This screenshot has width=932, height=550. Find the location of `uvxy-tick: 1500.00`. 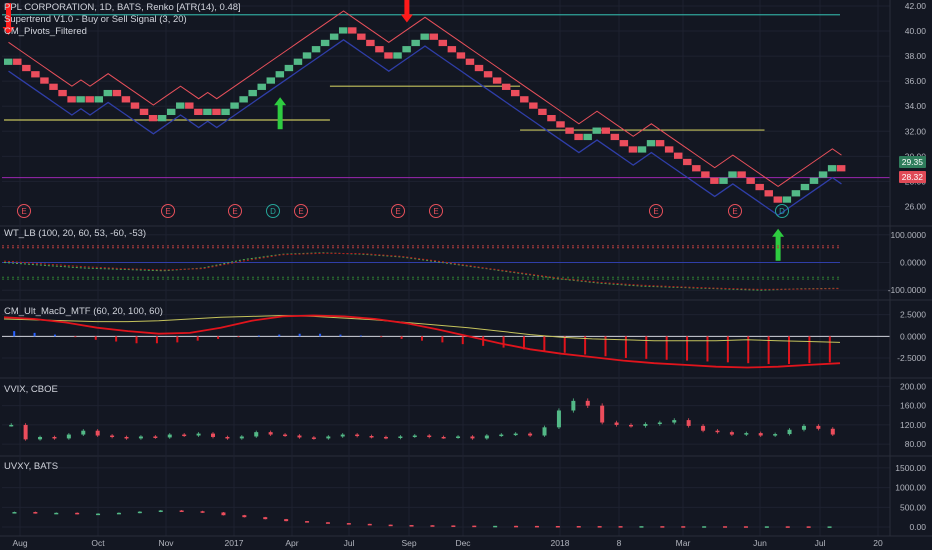

uvxy-tick: 1500.00 is located at coordinates (910, 468).